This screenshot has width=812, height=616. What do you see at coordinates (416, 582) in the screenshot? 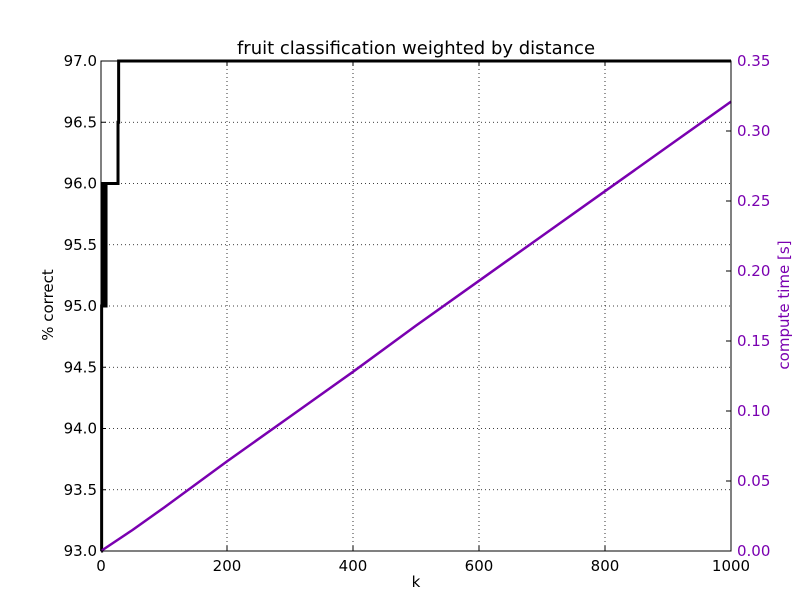
I see `x-axis-label: k` at bounding box center [416, 582].